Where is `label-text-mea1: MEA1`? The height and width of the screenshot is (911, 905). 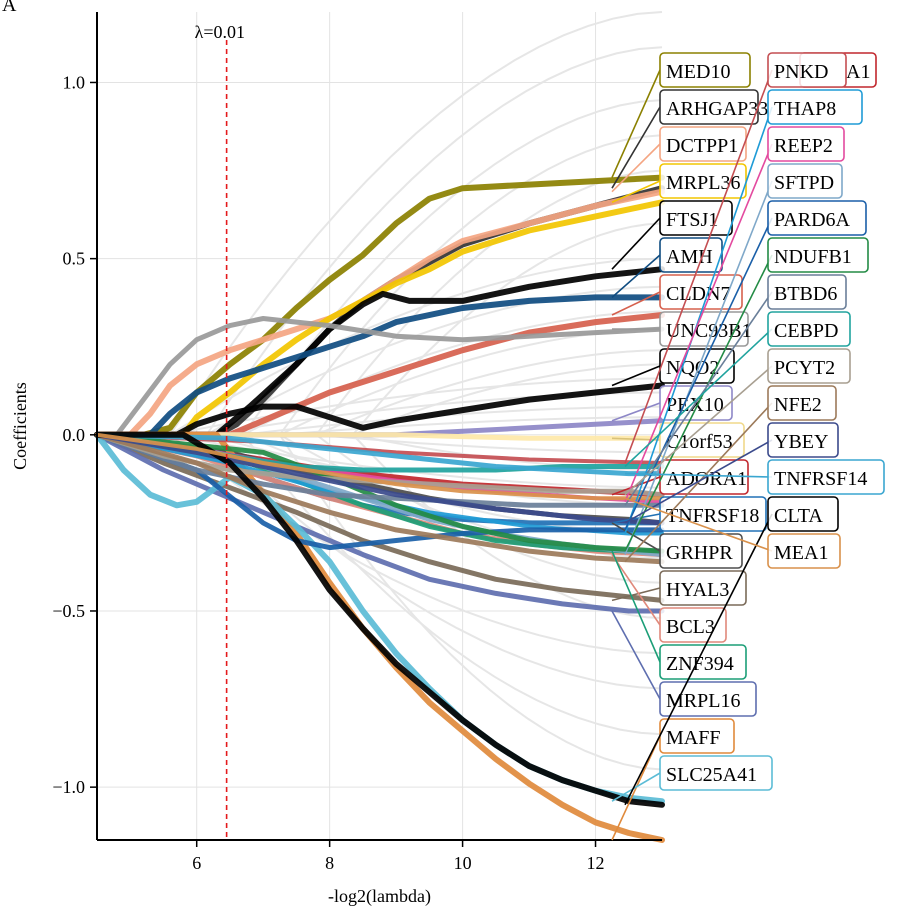 label-text-mea1: MEA1 is located at coordinates (801, 553).